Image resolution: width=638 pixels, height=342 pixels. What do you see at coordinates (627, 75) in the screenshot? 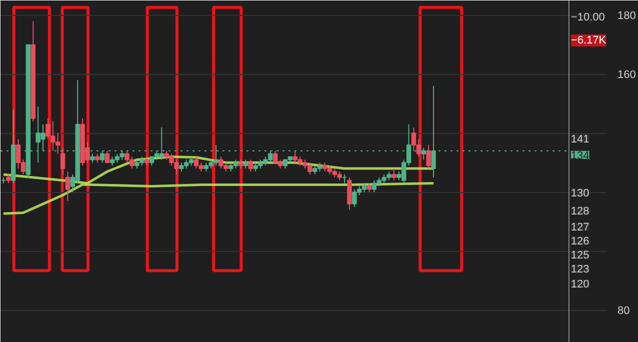
I see `y-tick-label: 160` at bounding box center [627, 75].